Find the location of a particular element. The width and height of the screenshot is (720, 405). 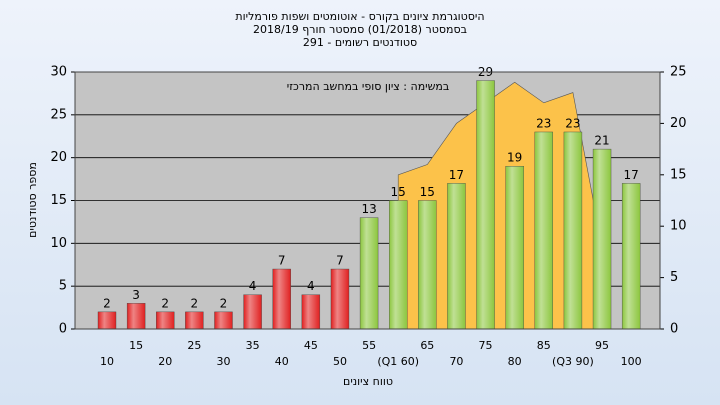

annotation: במשימה : ציון סופי במחשב המרכזי is located at coordinates (368, 86).